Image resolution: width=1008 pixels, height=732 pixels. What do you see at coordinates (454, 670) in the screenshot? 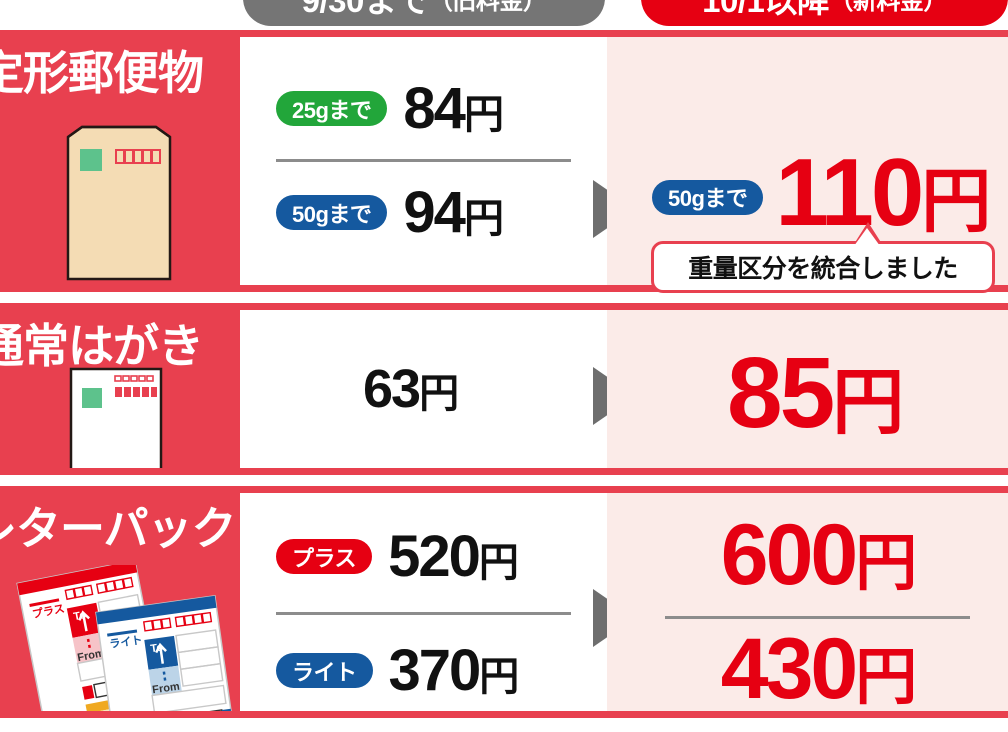
I see `old-amount-370: 370円` at bounding box center [454, 670].